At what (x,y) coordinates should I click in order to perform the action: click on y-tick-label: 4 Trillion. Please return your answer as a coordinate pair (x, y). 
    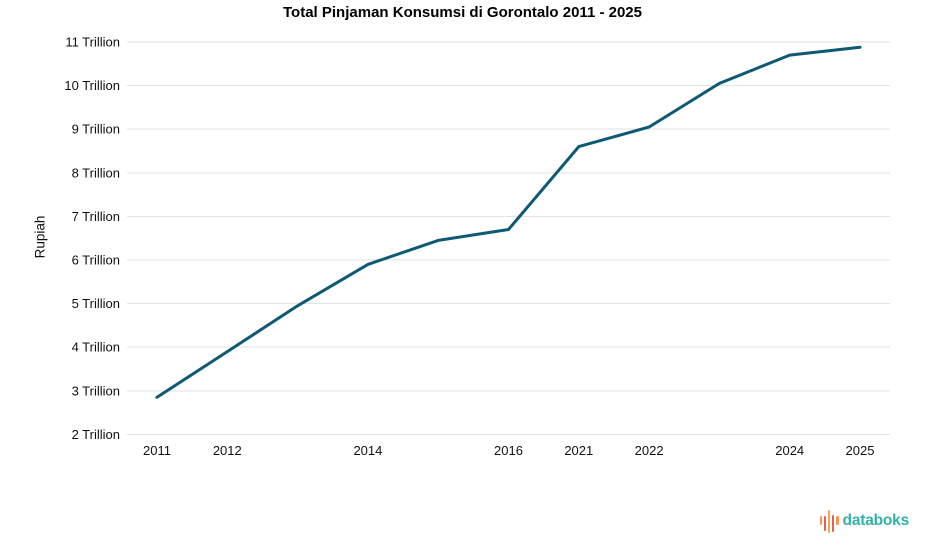
    Looking at the image, I should click on (96, 347).